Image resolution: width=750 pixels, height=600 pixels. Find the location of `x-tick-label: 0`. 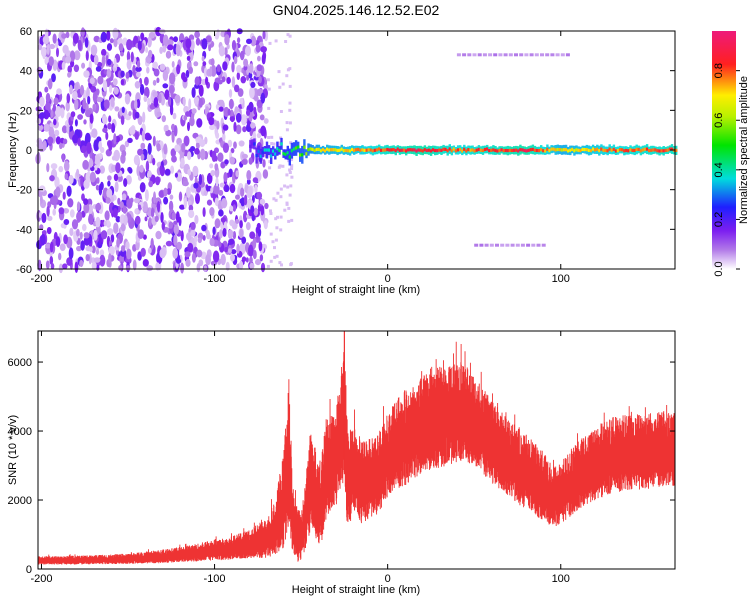

x-tick-label: 0 is located at coordinates (388, 279).